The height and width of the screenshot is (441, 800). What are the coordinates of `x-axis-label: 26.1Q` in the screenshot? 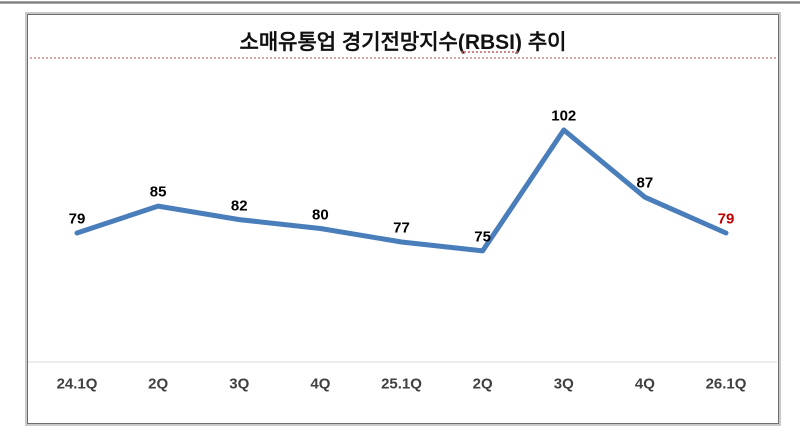 It's located at (726, 384).